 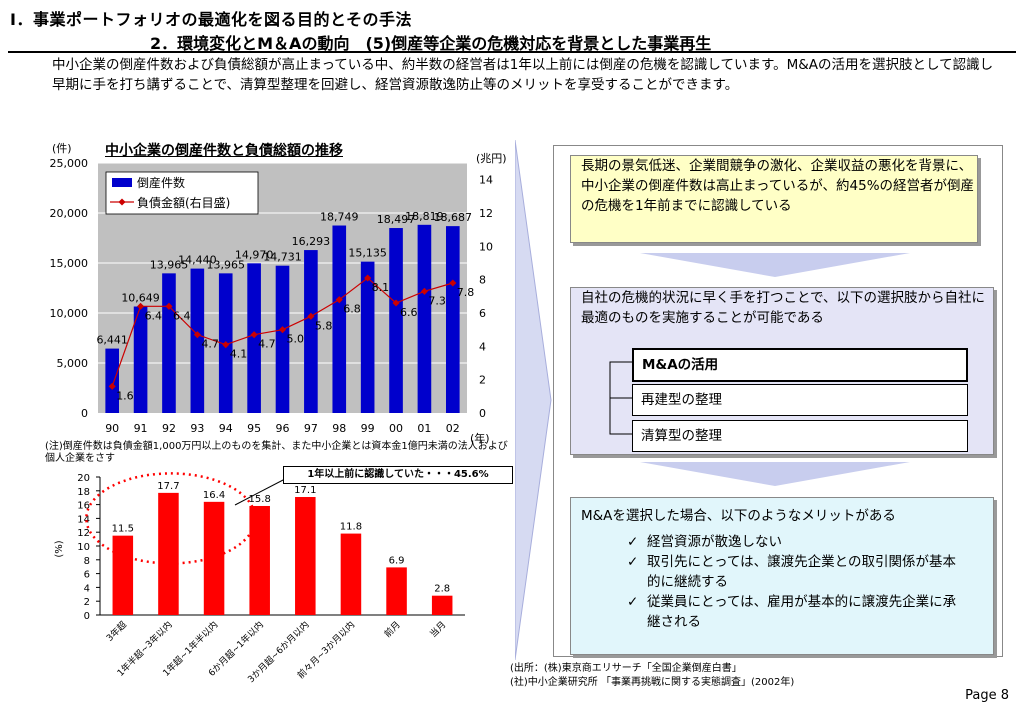 I want to click on y-tick: 12, so click(x=83, y=533).